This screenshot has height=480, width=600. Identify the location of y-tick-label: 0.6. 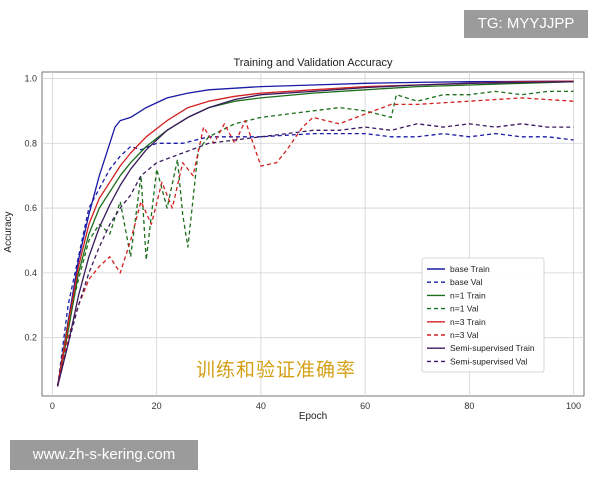
(30, 208).